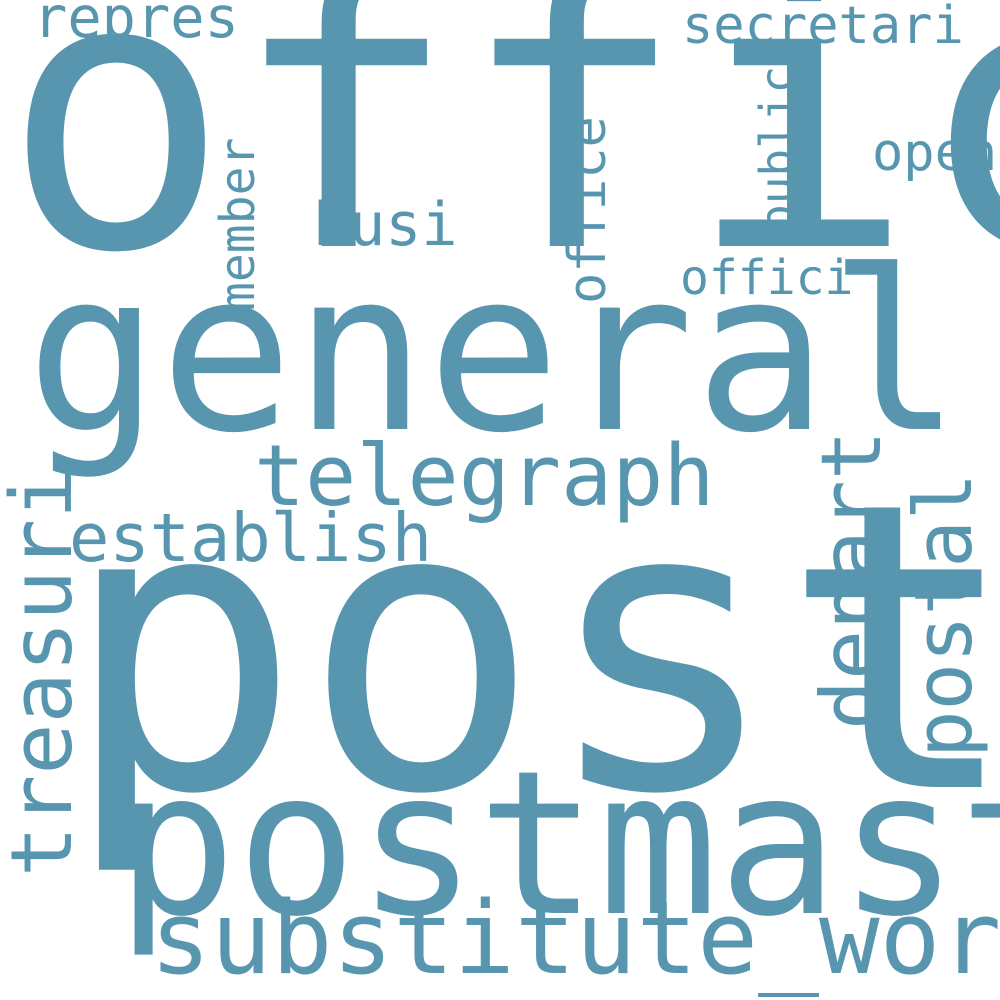  I want to click on word-member: member, so click(238, 224).